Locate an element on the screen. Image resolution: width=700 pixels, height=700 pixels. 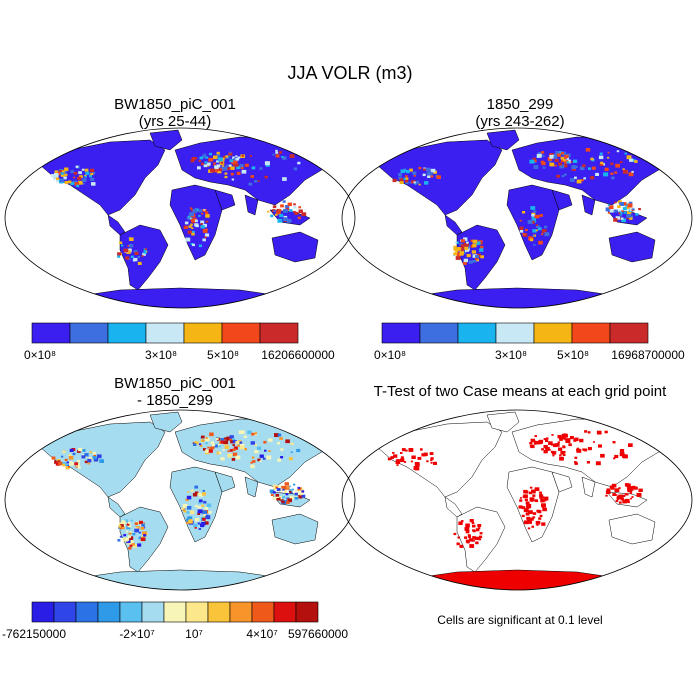
spots-case1 is located at coordinates (179, 207).